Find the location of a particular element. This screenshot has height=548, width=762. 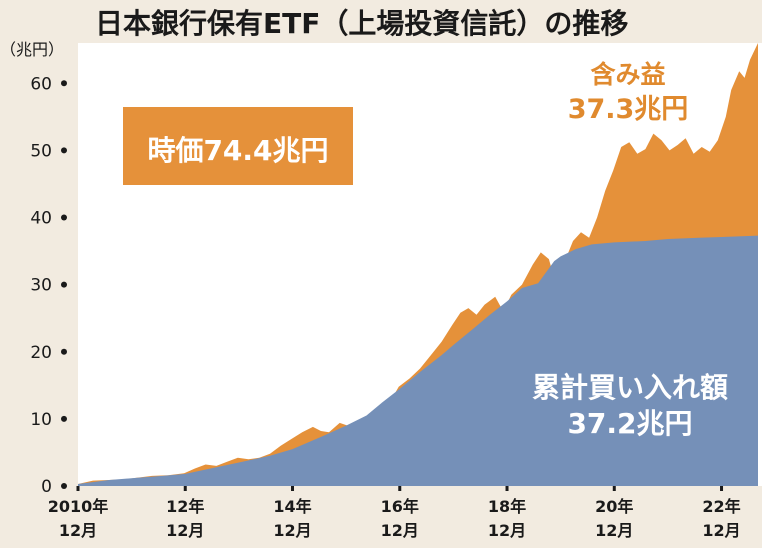

total-value-label: 時価74.4兆円 is located at coordinates (237, 150).